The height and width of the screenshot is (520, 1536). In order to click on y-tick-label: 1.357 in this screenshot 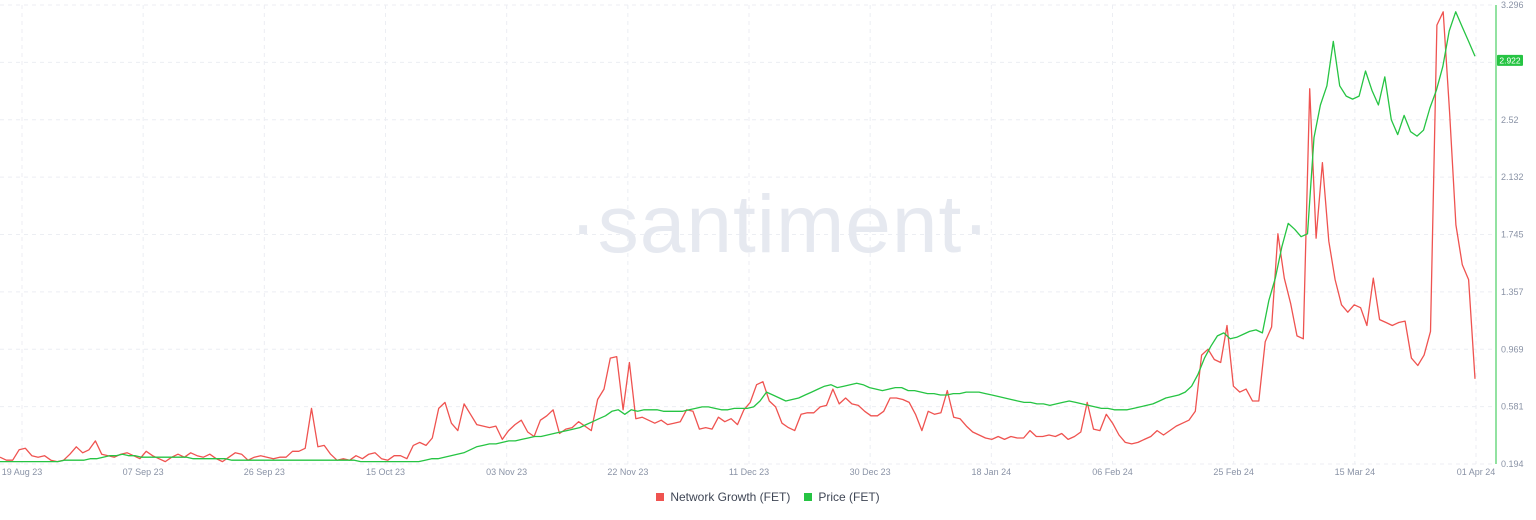, I will do `click(1512, 292)`.